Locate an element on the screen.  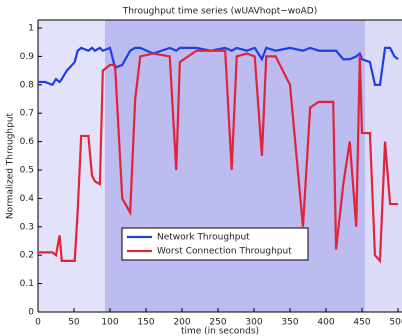
x-tick-label: 150 is located at coordinates (145, 323).